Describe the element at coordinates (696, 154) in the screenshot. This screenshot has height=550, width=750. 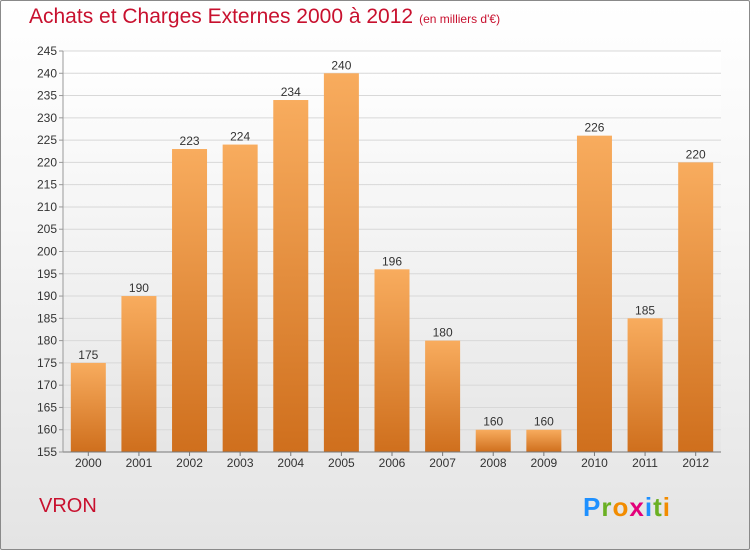
I see `bar-value-label: 220` at that location.